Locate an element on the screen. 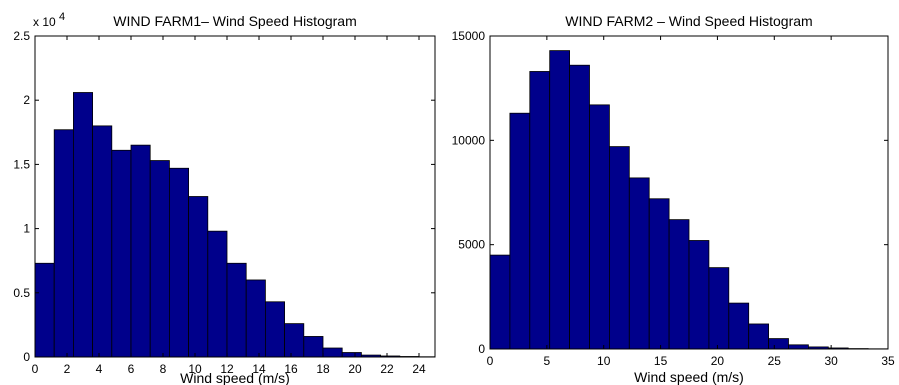 This screenshot has height=385, width=899. farm1-x-tick-label: 10 is located at coordinates (195, 369).